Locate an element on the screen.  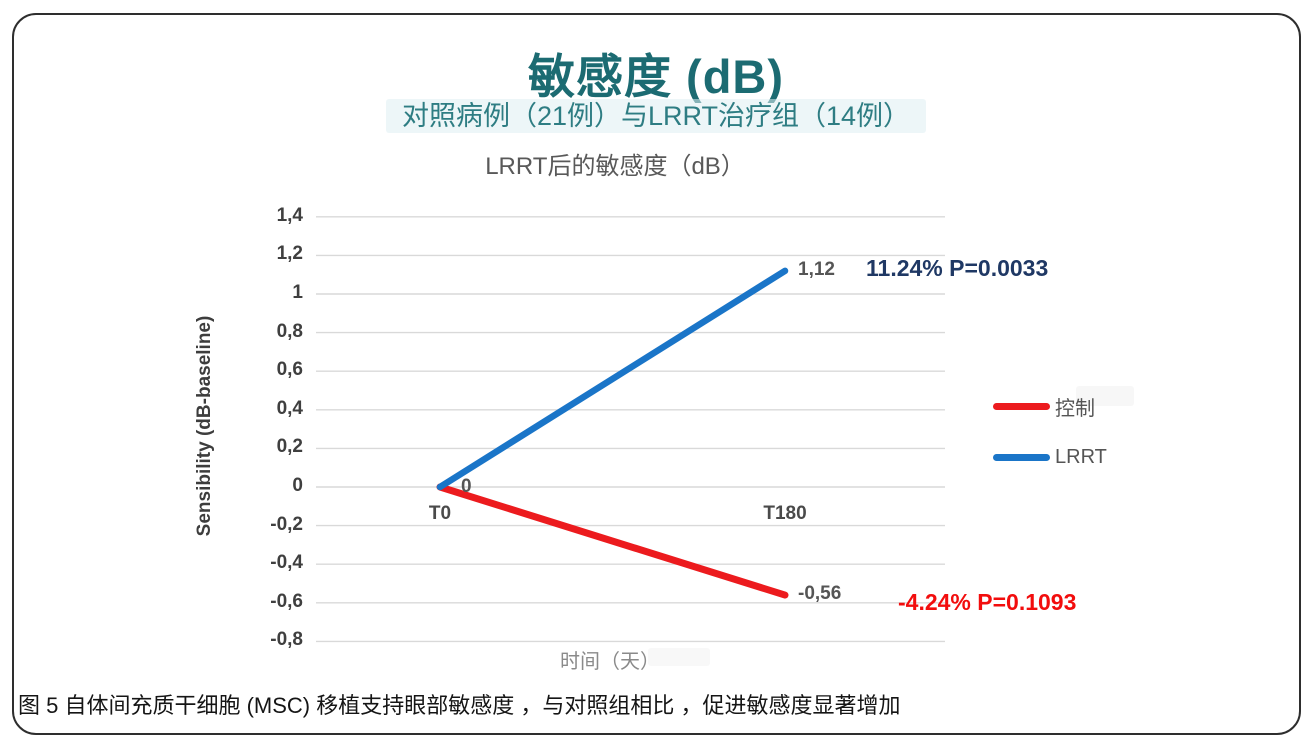
y-tick-label: -0,2 is located at coordinates (286, 524).